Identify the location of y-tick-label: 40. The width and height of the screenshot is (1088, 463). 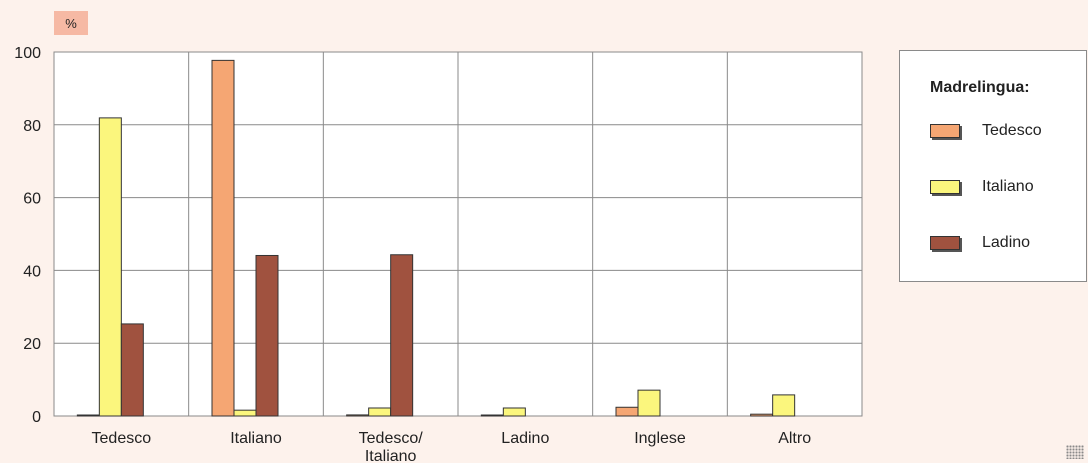
(32, 271).